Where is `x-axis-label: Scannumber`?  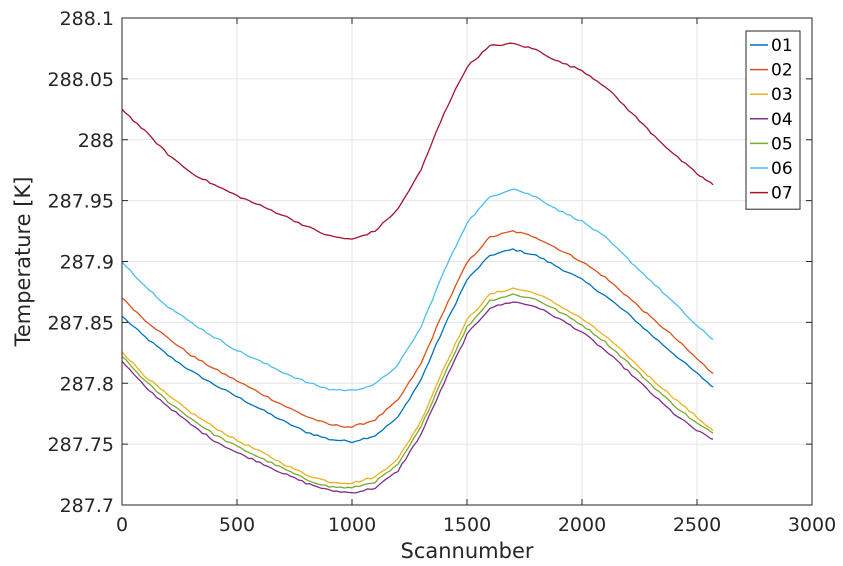 x-axis-label: Scannumber is located at coordinates (466, 551).